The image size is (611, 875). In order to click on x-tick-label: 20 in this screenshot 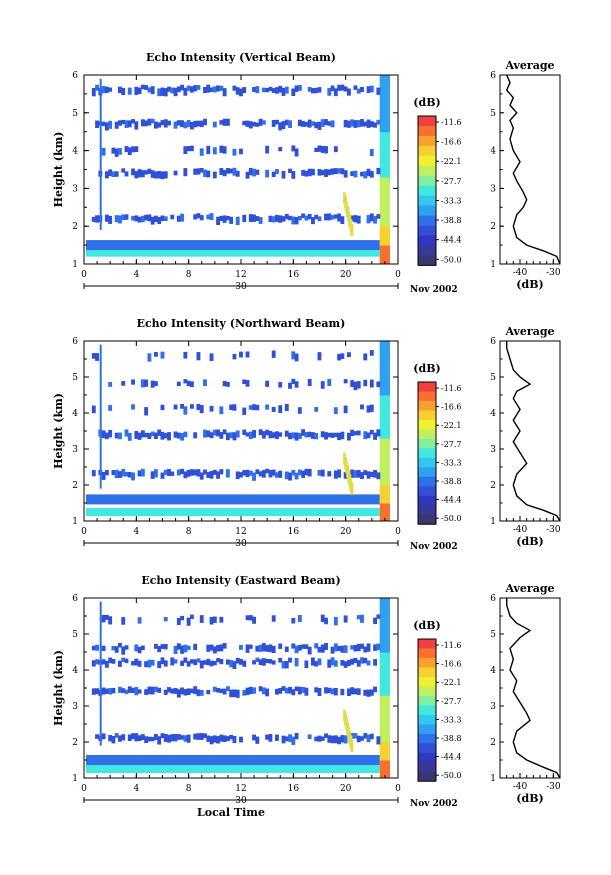, I will do `click(346, 532)`.